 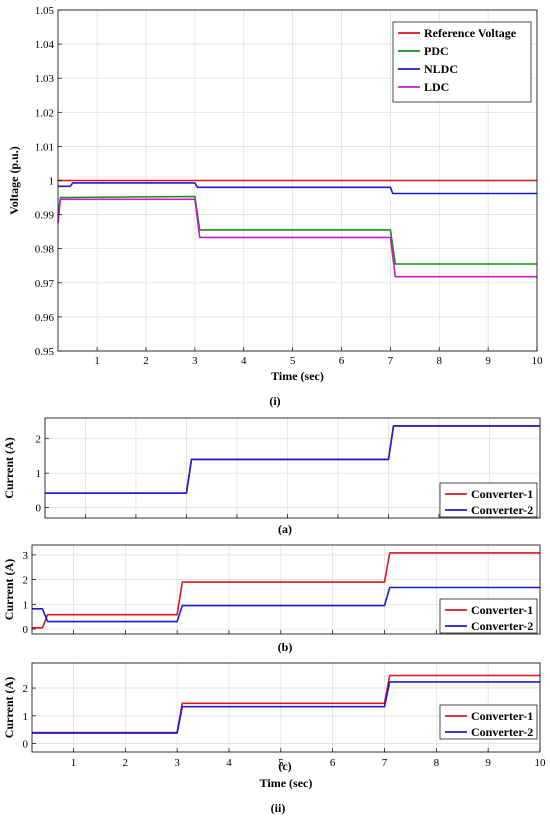 What do you see at coordinates (45, 250) in the screenshot?
I see `y-tick-label: 0.98` at bounding box center [45, 250].